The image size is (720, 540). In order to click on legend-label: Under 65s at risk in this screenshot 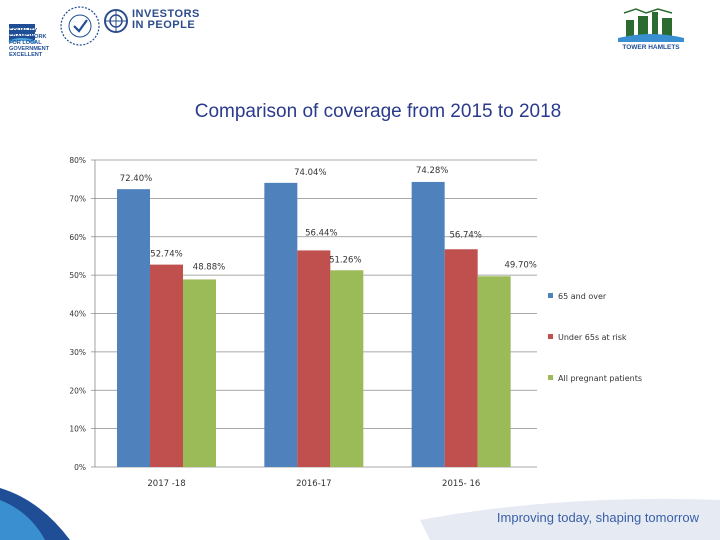, I will do `click(592, 337)`.